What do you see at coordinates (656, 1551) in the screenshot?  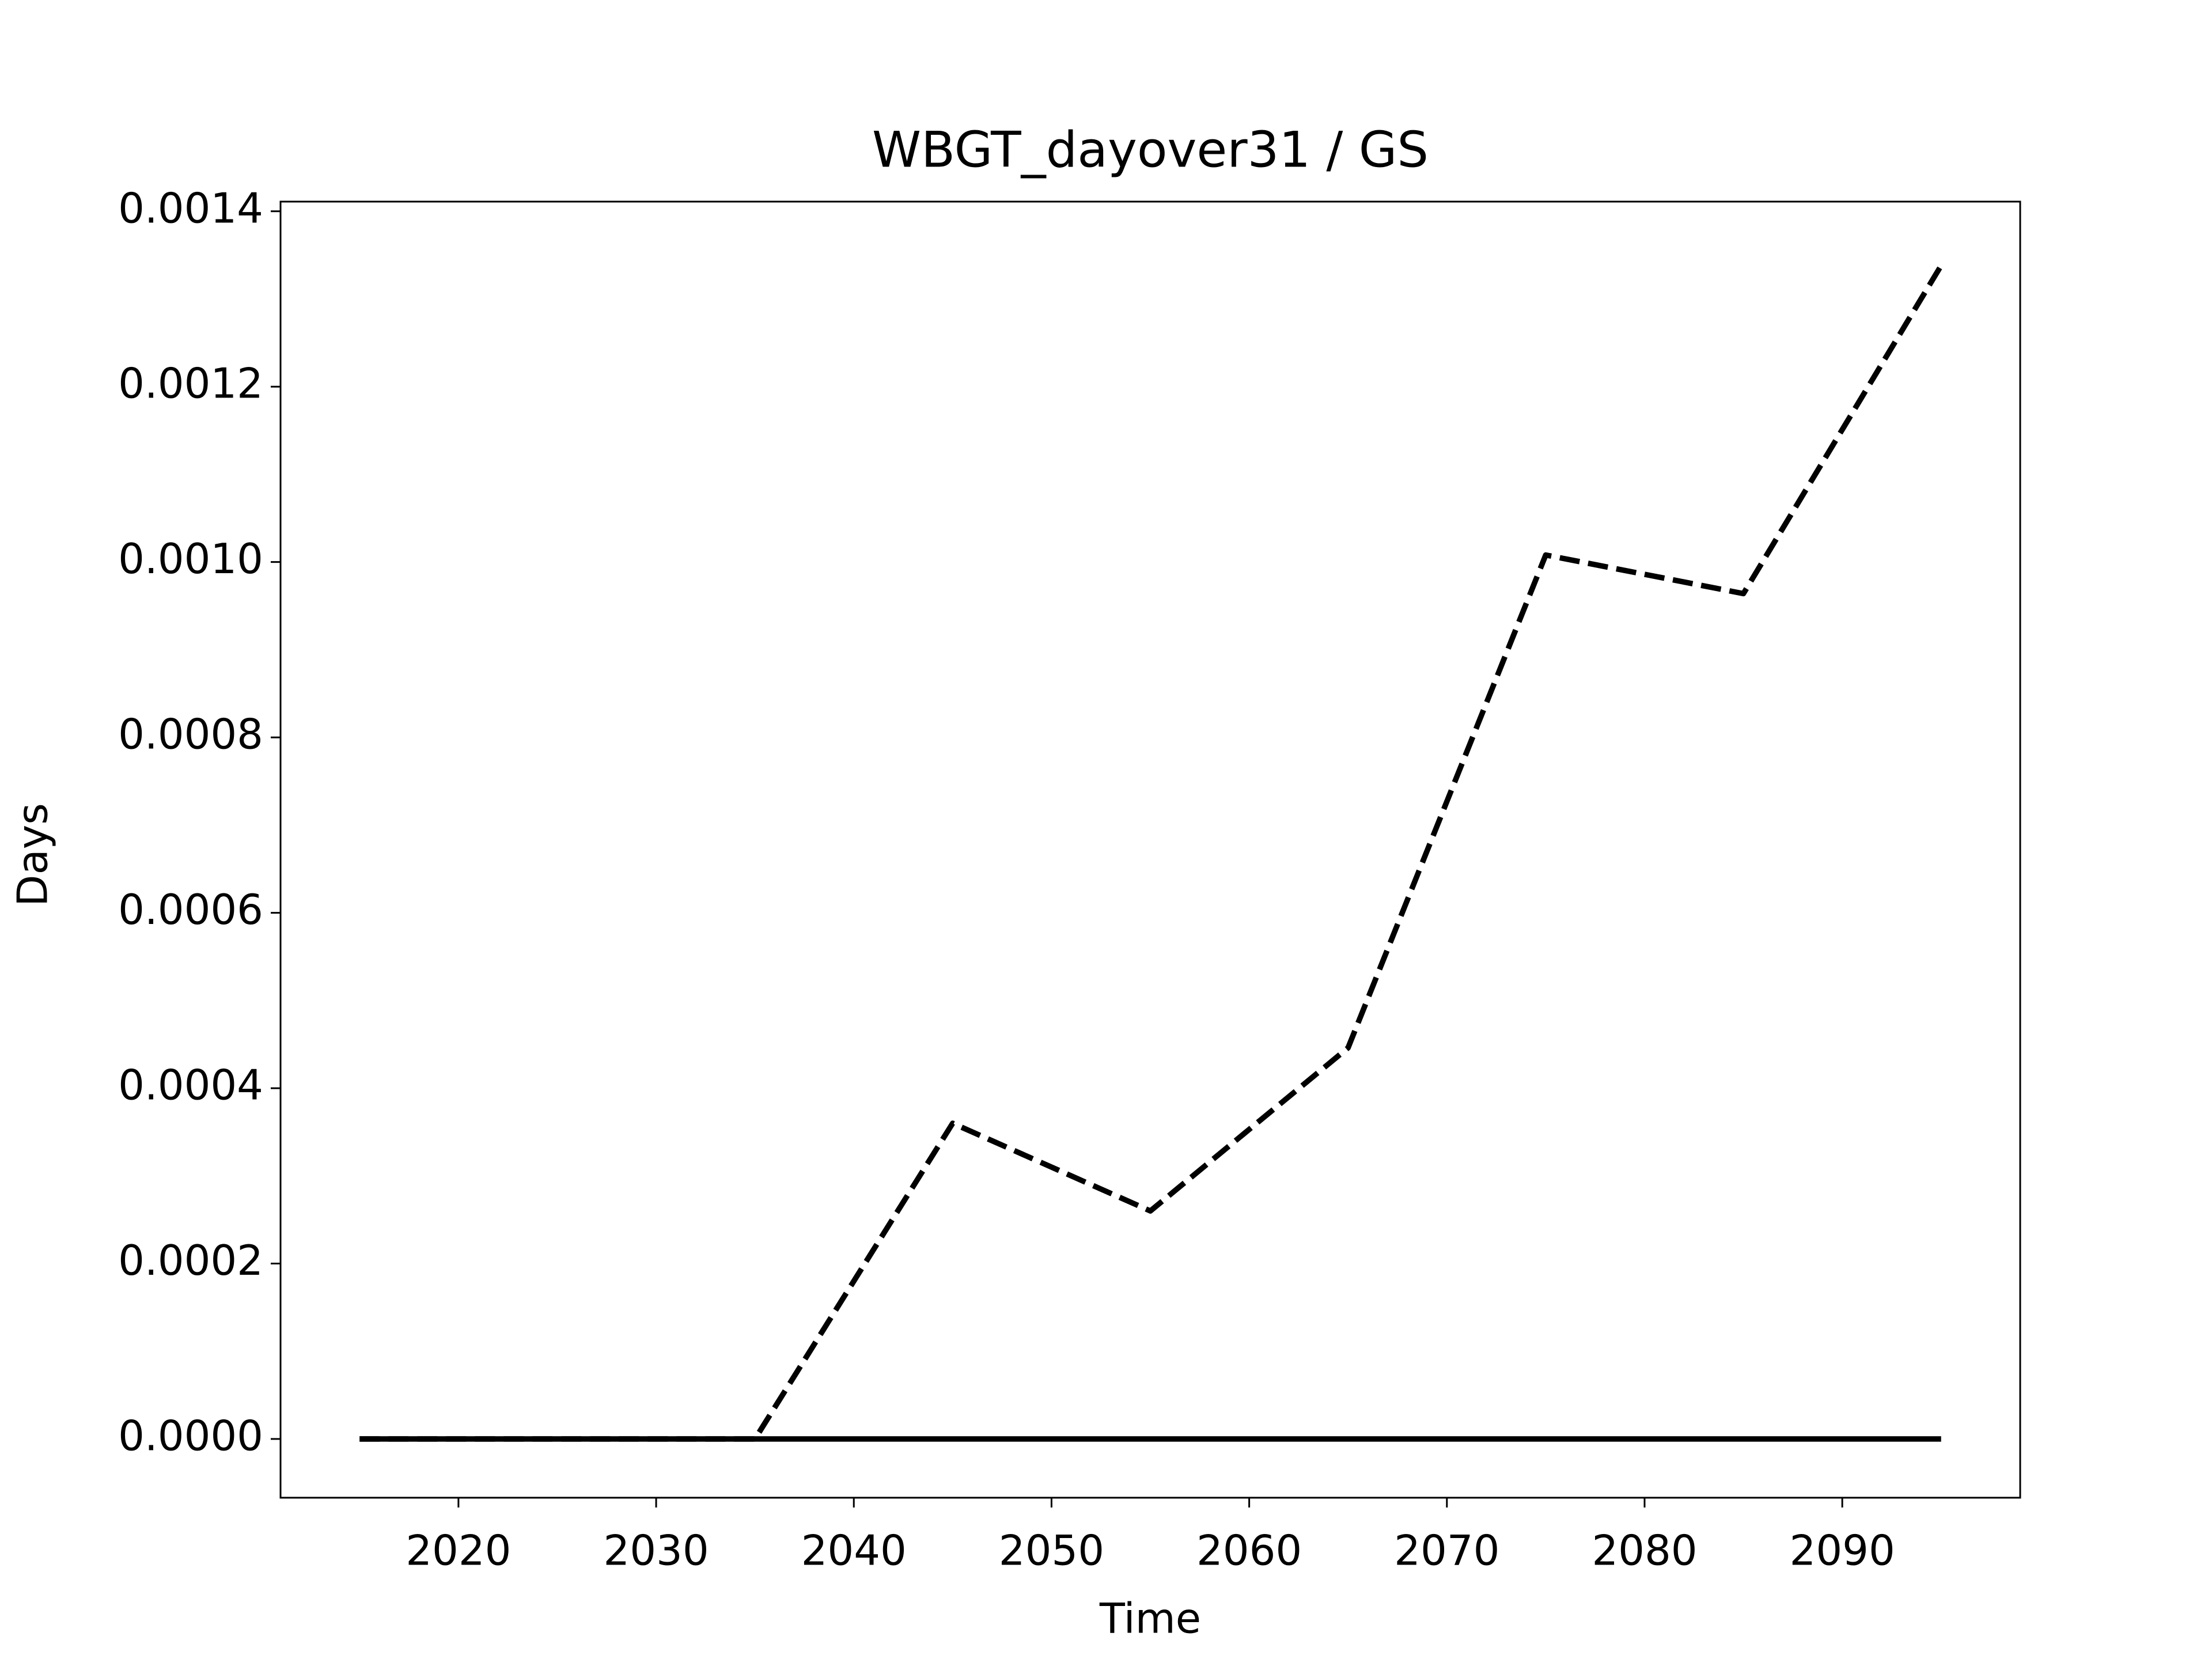 I see `x-tick-label: 2030` at bounding box center [656, 1551].